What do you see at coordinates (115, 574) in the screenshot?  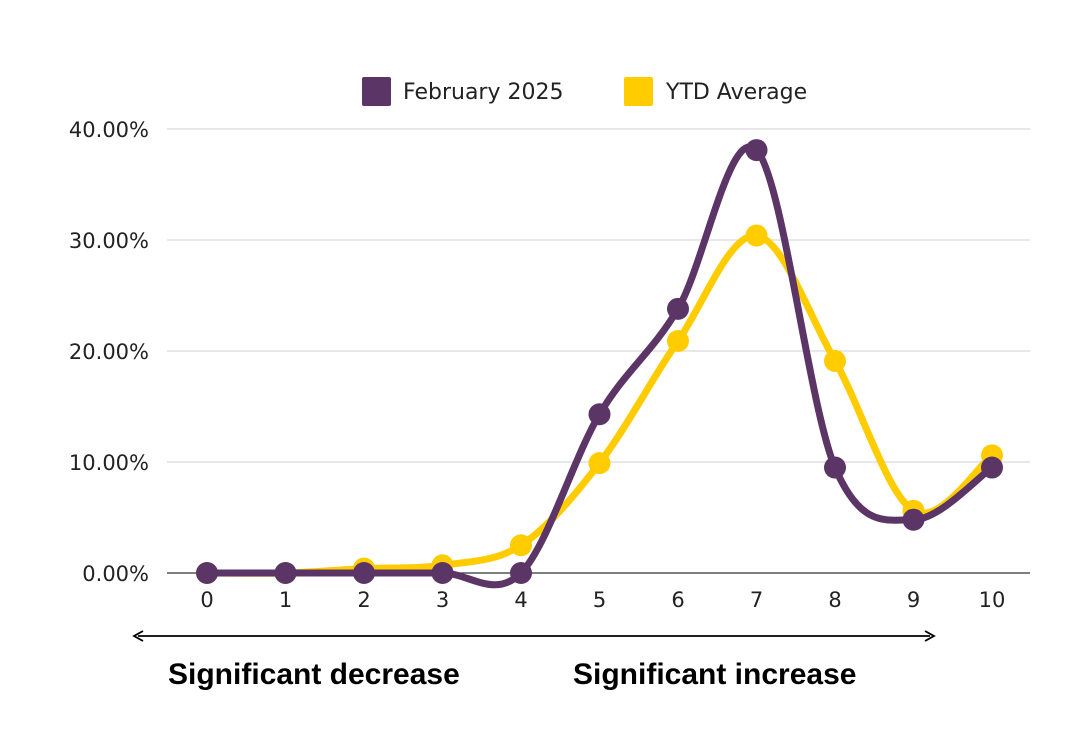 I see `y-tick-label: 0.00%` at bounding box center [115, 574].